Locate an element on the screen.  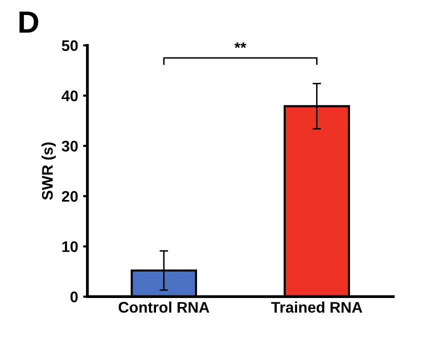
chart-title: D is located at coordinates (29, 22).